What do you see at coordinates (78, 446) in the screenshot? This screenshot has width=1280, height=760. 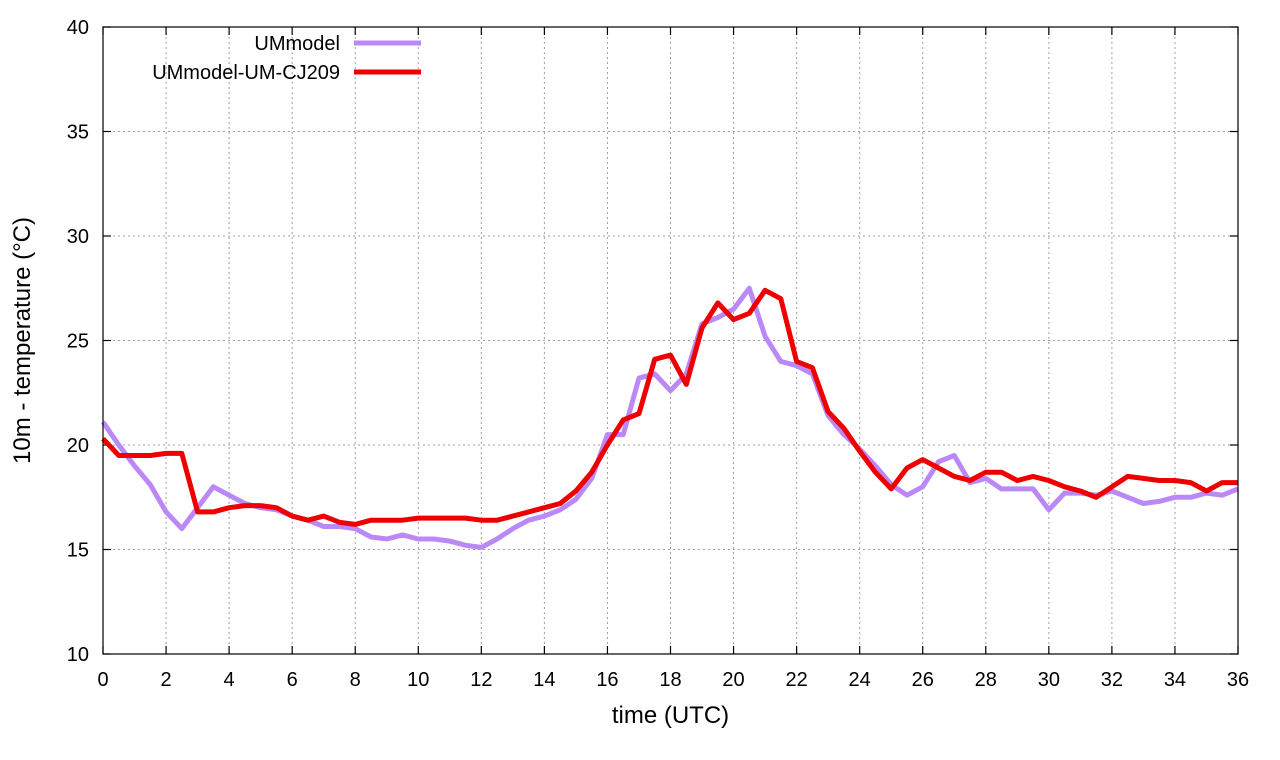 I see `y-tick-label: 20` at bounding box center [78, 446].